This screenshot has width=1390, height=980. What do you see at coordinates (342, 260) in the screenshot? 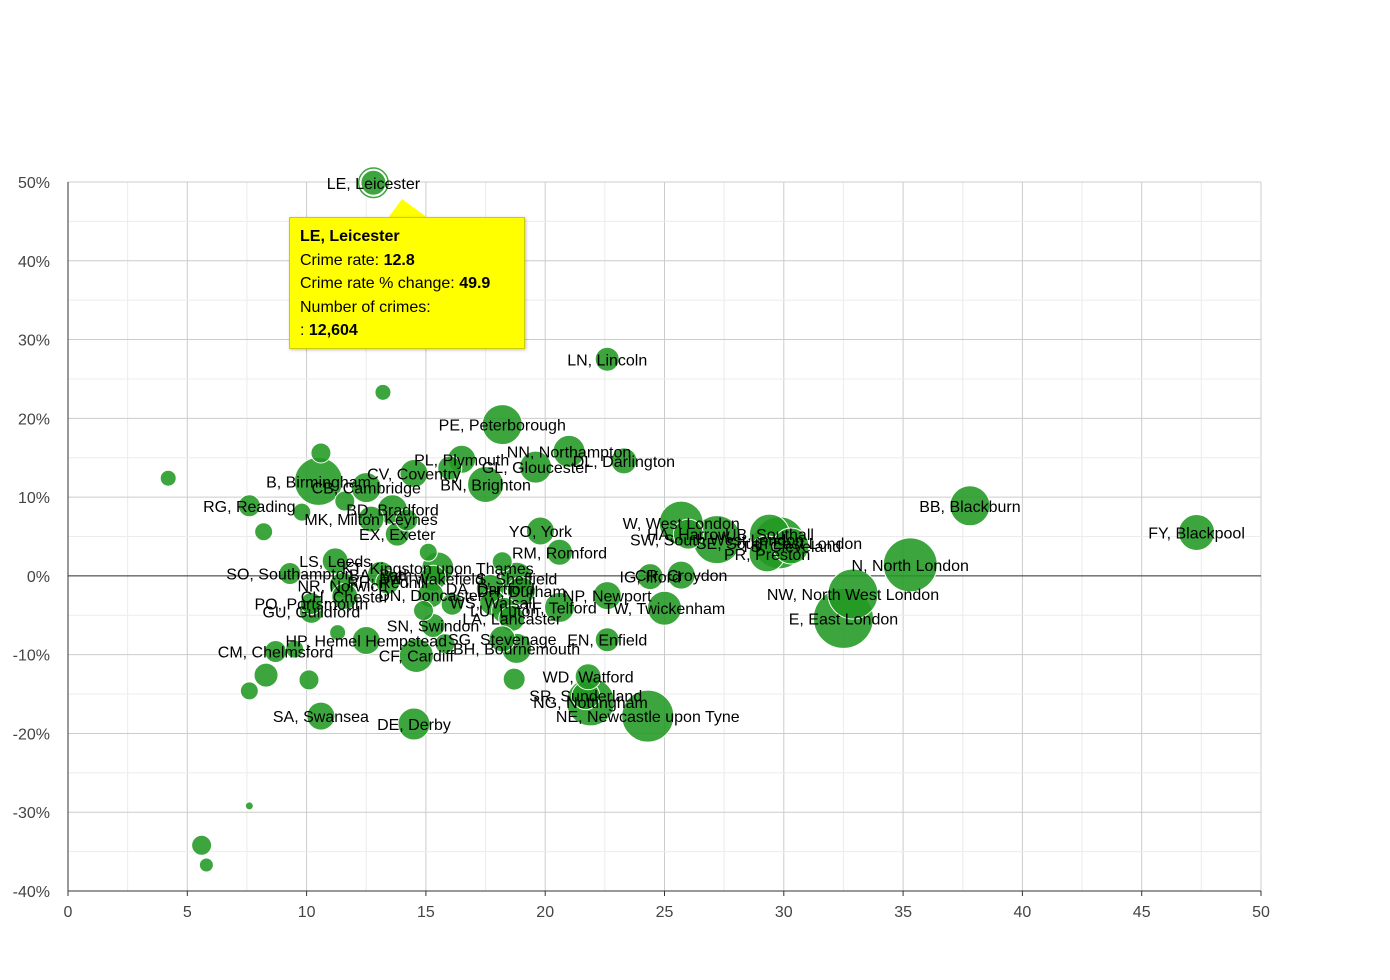
I see `tooltip-crime-rate-label: Crime rate:` at bounding box center [342, 260].